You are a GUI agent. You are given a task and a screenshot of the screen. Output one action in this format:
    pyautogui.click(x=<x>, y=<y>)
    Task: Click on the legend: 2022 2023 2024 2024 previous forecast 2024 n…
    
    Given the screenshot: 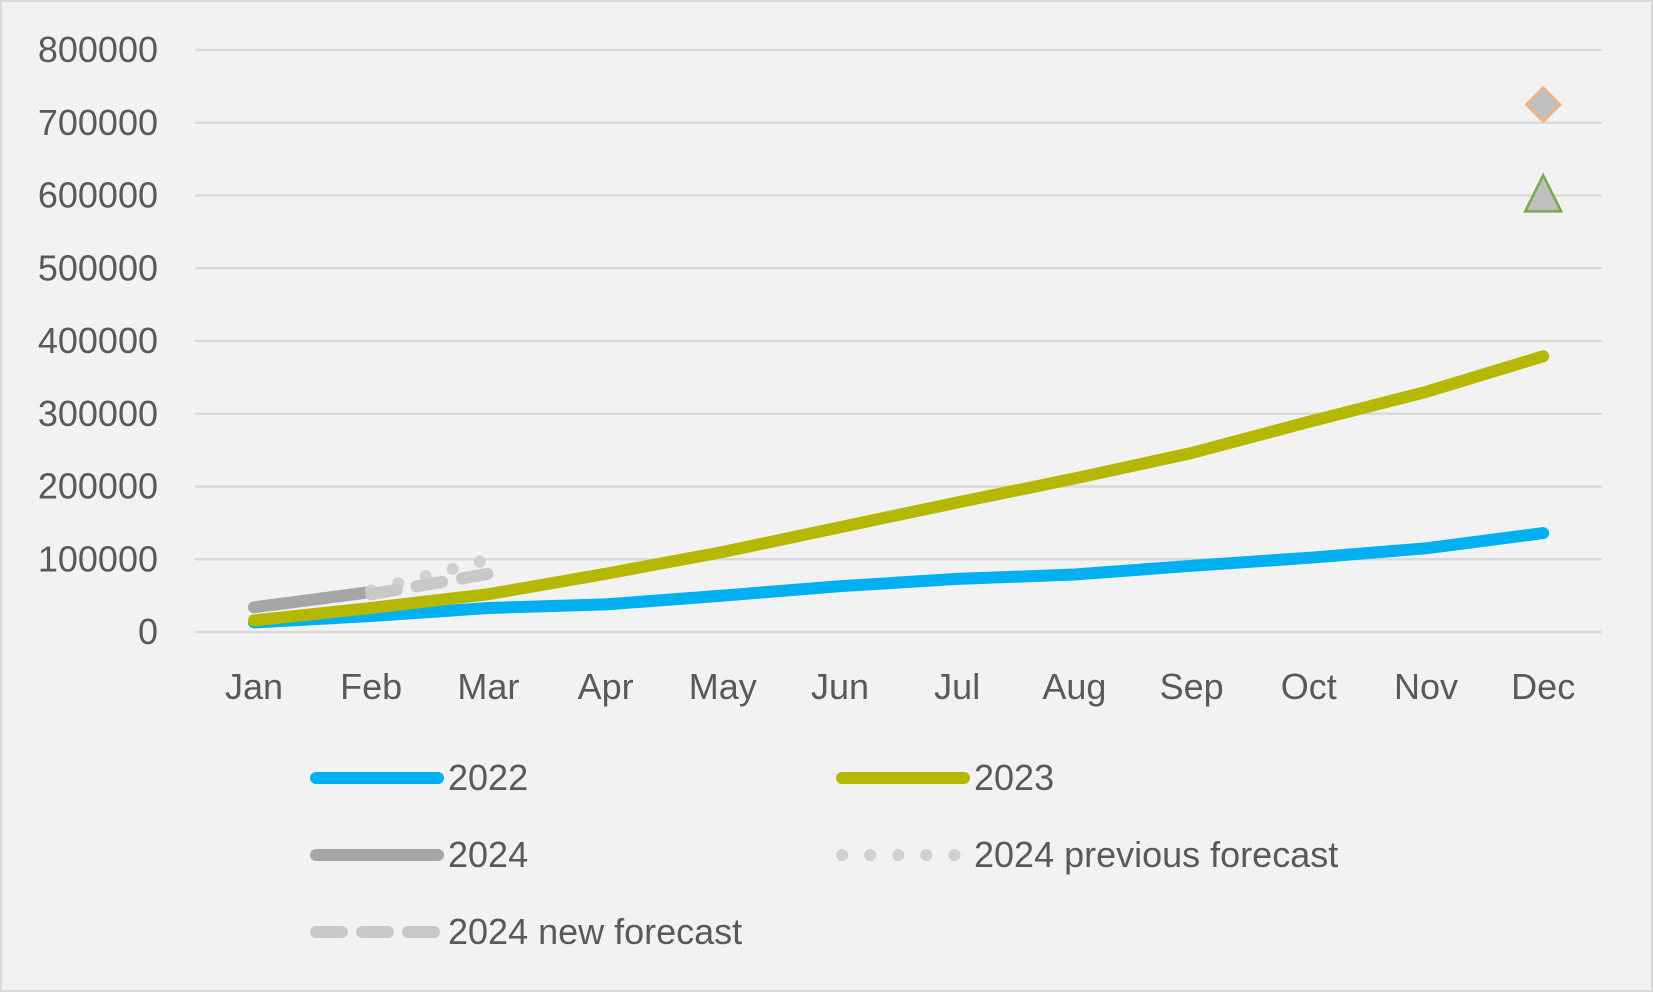 What is the action you would take?
    pyautogui.click(x=824, y=854)
    